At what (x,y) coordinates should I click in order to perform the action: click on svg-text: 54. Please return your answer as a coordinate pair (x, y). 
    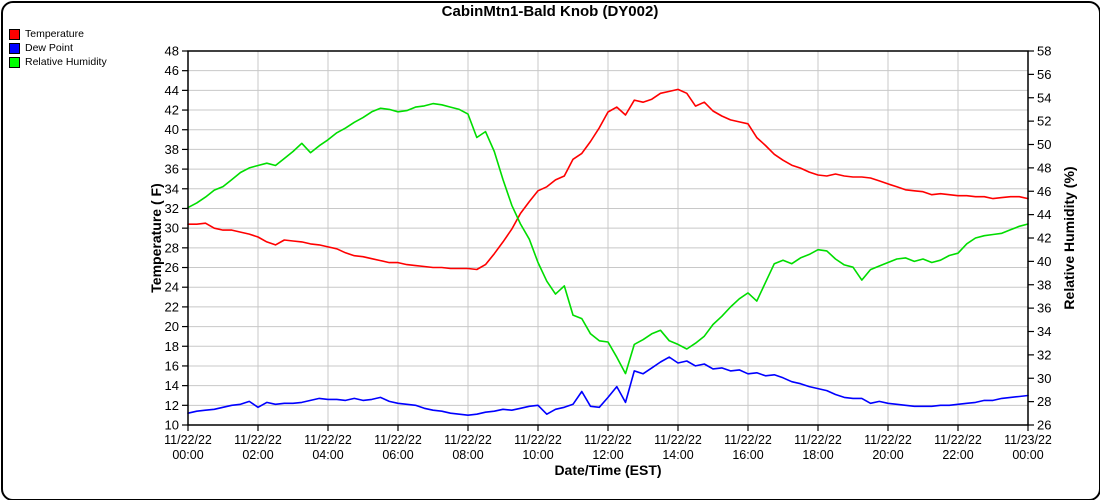
    Looking at the image, I should click on (1044, 97).